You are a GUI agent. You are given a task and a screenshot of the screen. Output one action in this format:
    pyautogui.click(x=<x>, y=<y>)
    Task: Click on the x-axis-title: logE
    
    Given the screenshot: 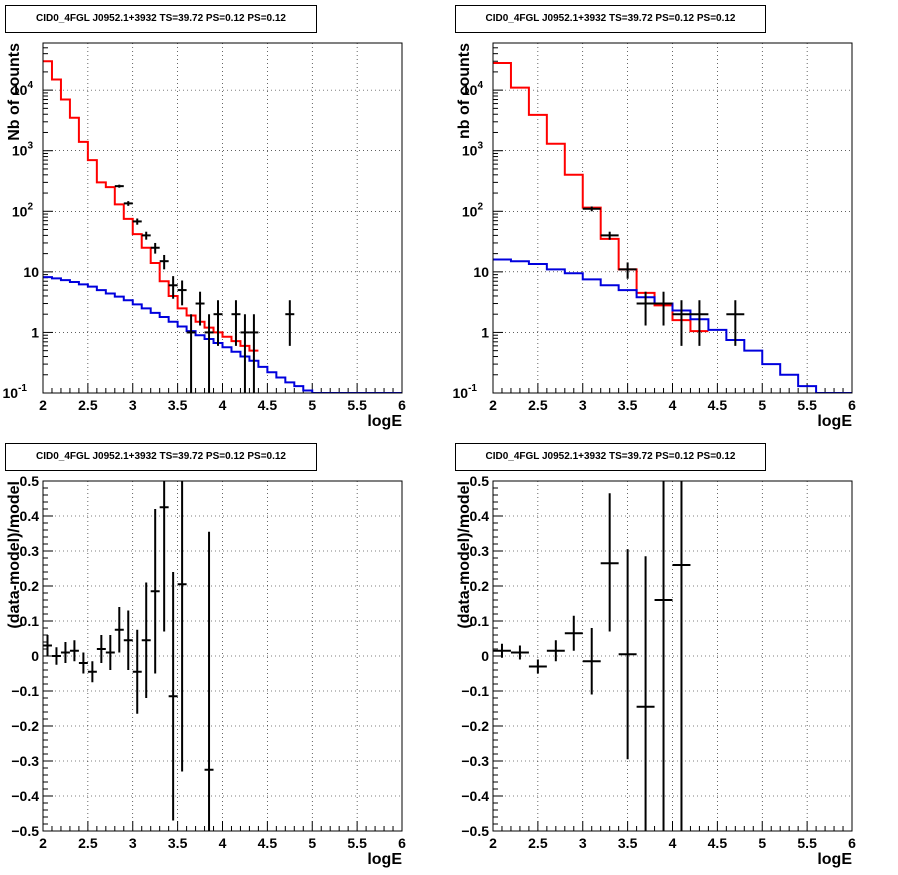 What is the action you would take?
    pyautogui.click(x=384, y=859)
    